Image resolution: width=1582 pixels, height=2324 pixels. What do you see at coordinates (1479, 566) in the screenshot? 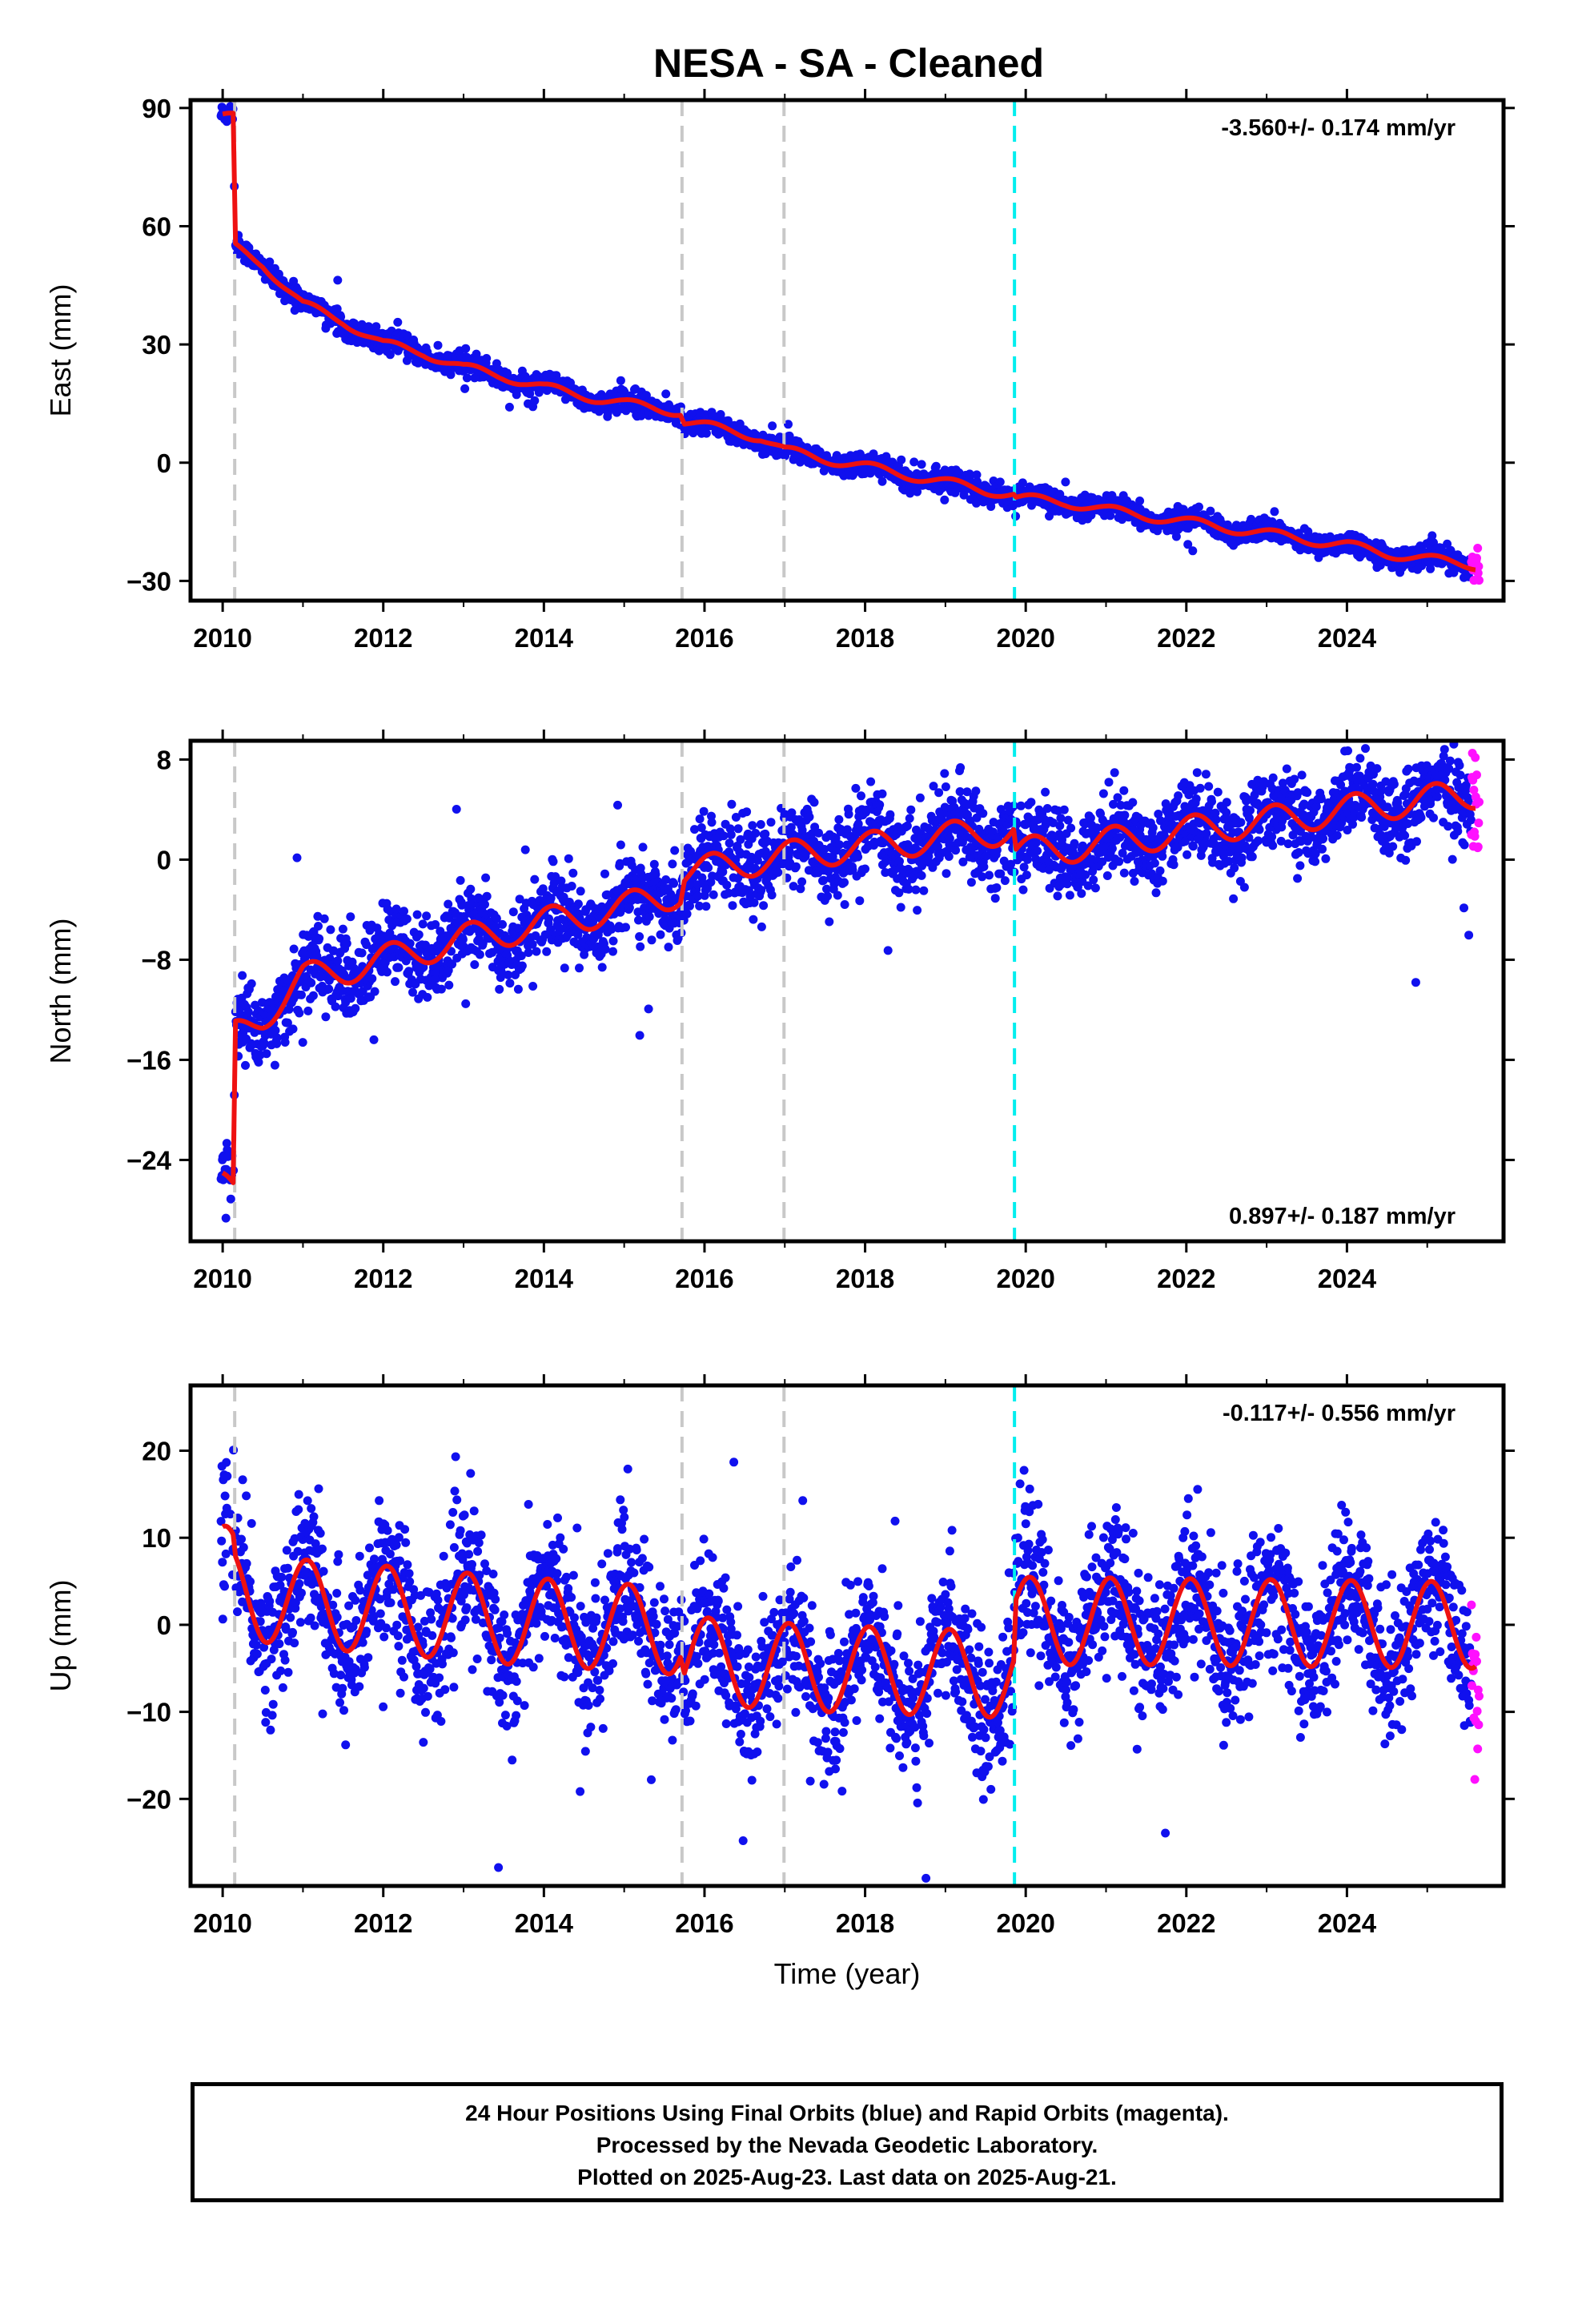
I see `rapid-orbit-point` at bounding box center [1479, 566].